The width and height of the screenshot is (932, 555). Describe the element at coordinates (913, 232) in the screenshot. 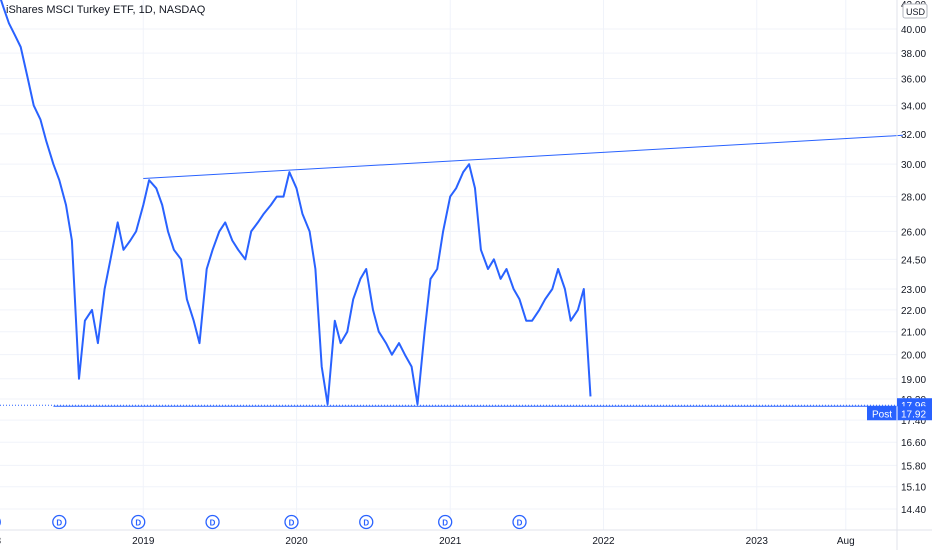

I see `y-tick-label: 26.00` at that location.